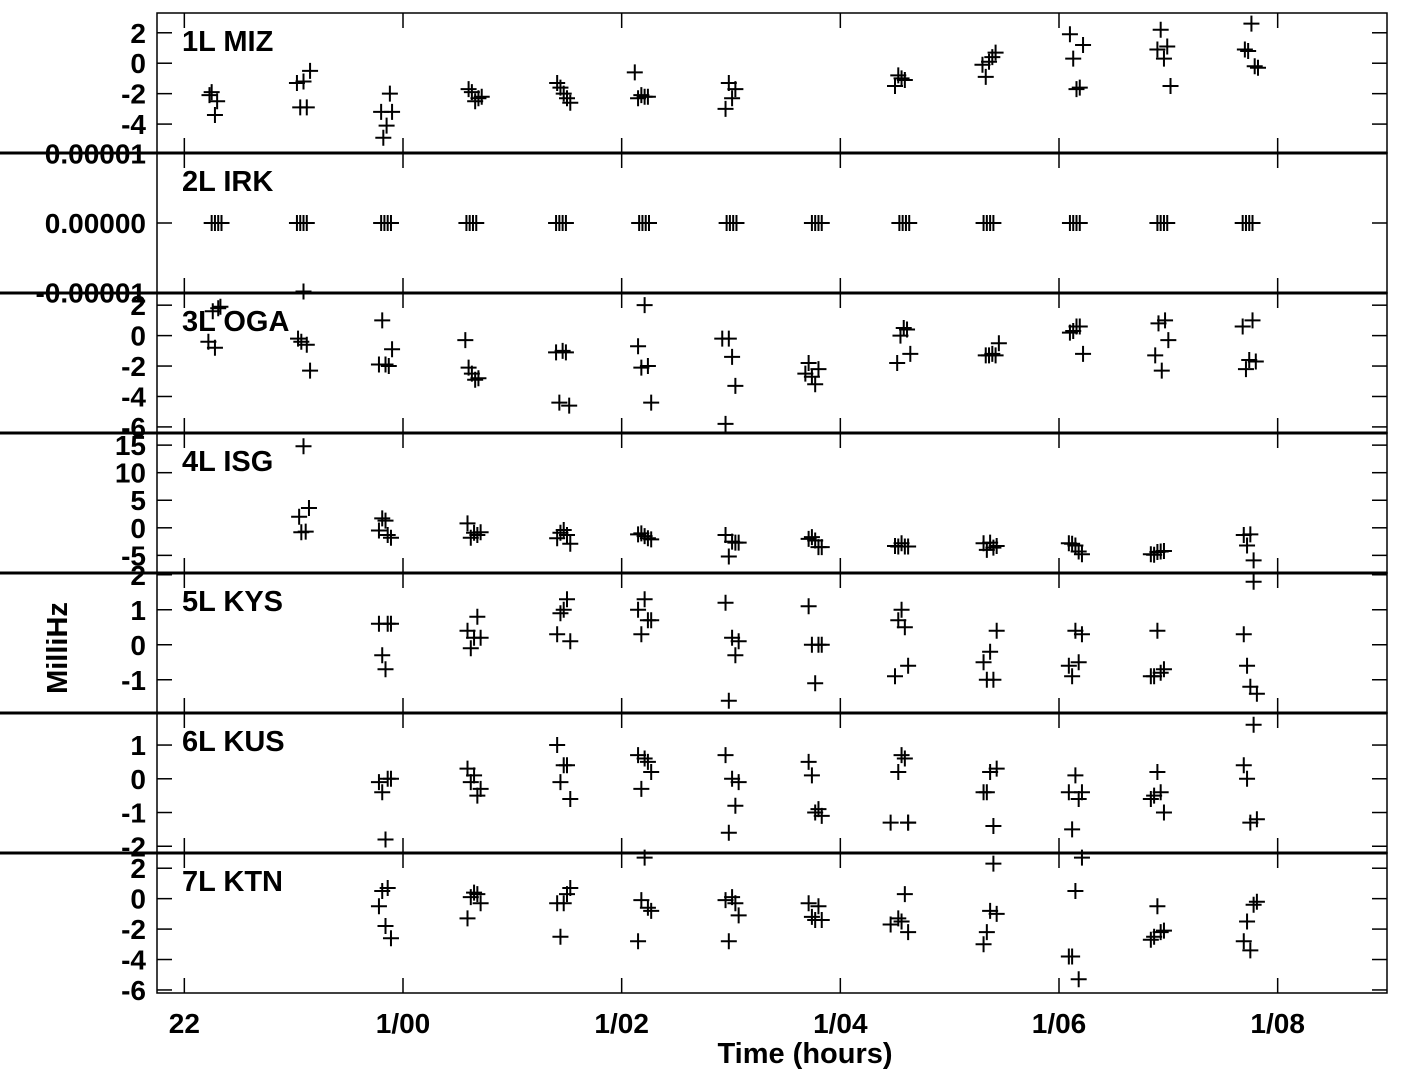 The height and width of the screenshot is (1078, 1421). Describe the element at coordinates (95, 154) in the screenshot. I see `y-tick-label: 0.00001` at that location.